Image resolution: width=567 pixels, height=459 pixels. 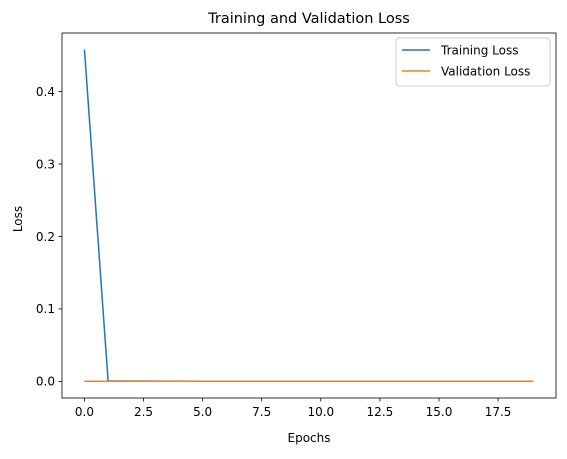 I want to click on y-tick-label: 0.1, so click(x=45, y=309).